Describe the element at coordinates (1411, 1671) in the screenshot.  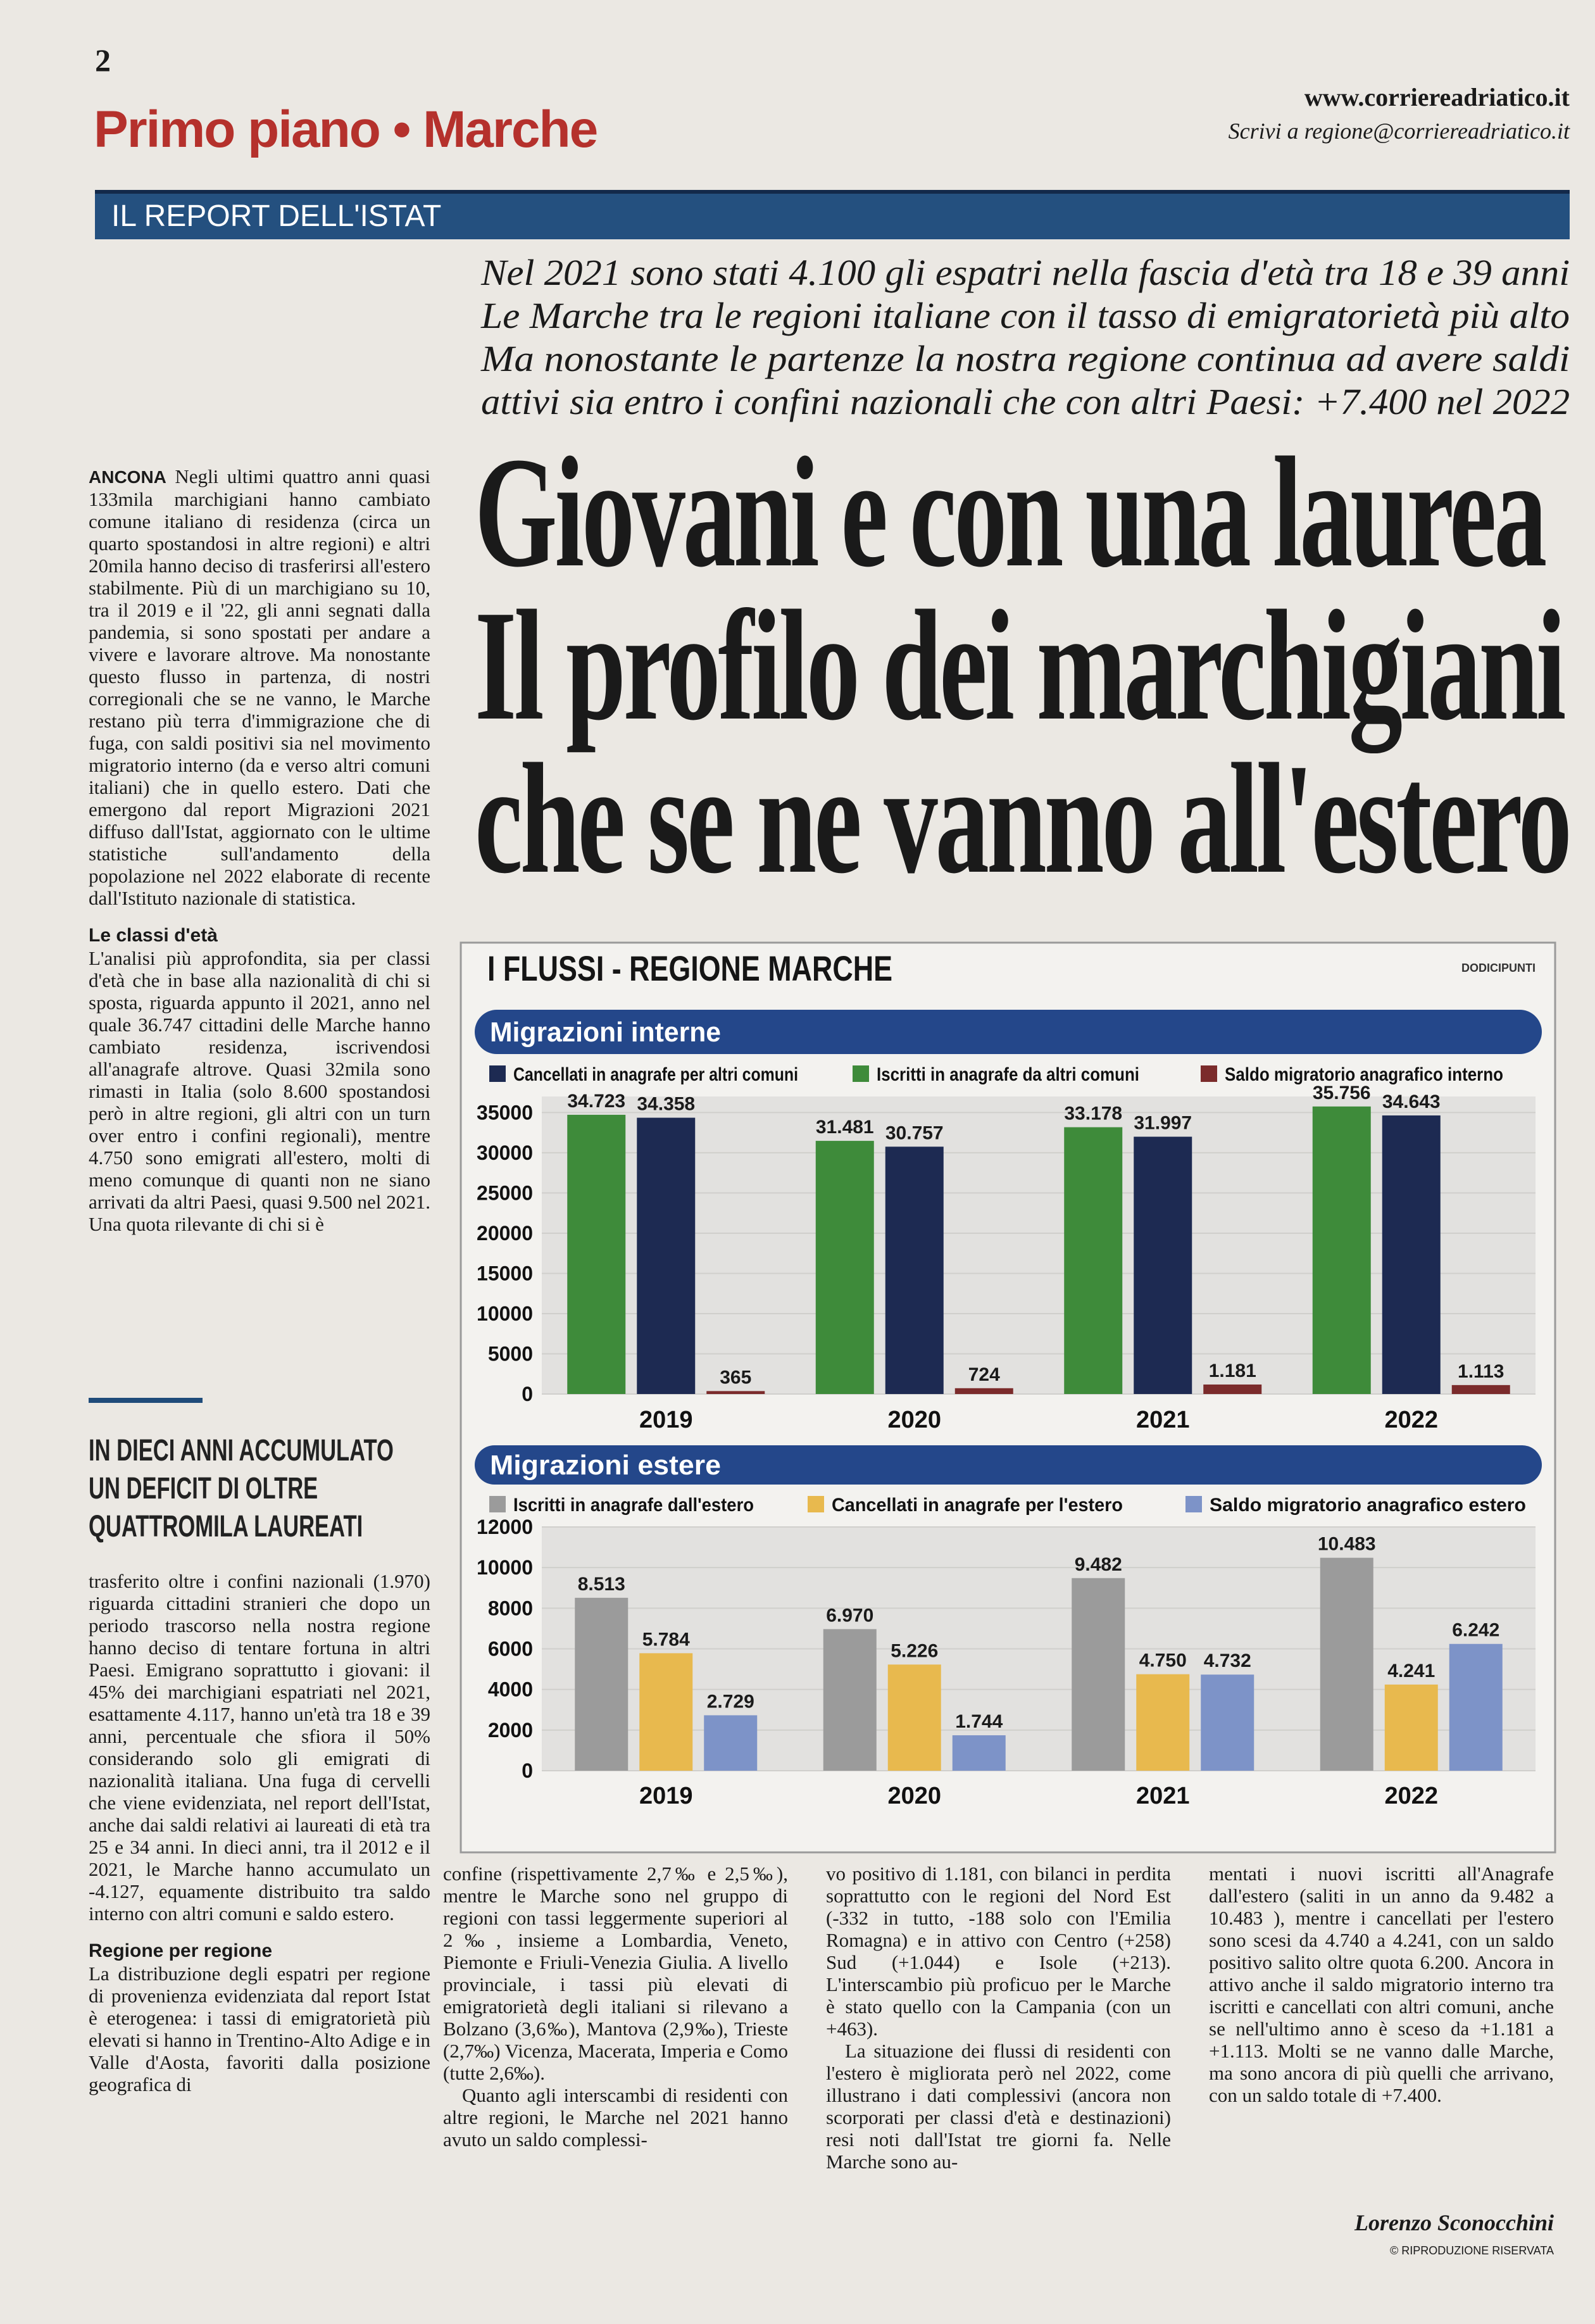
I see `value-label: 4.241` at that location.